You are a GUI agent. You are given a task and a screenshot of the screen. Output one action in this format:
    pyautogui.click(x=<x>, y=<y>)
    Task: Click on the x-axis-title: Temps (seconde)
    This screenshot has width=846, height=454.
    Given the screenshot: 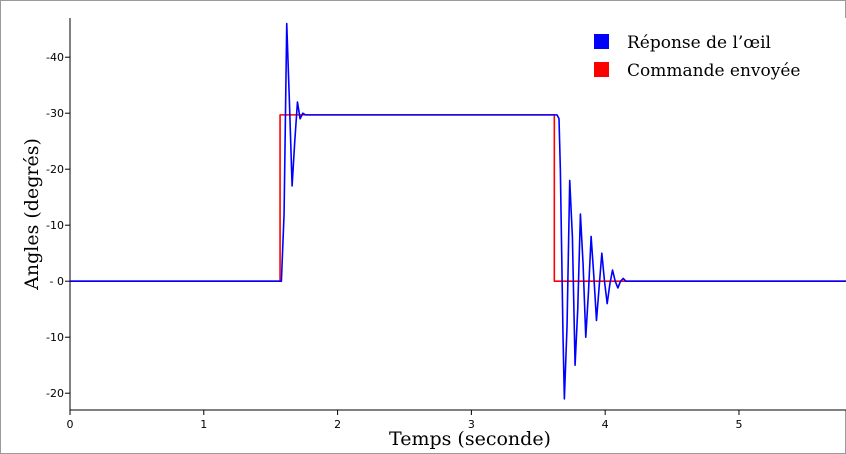 What is the action you would take?
    pyautogui.click(x=470, y=439)
    